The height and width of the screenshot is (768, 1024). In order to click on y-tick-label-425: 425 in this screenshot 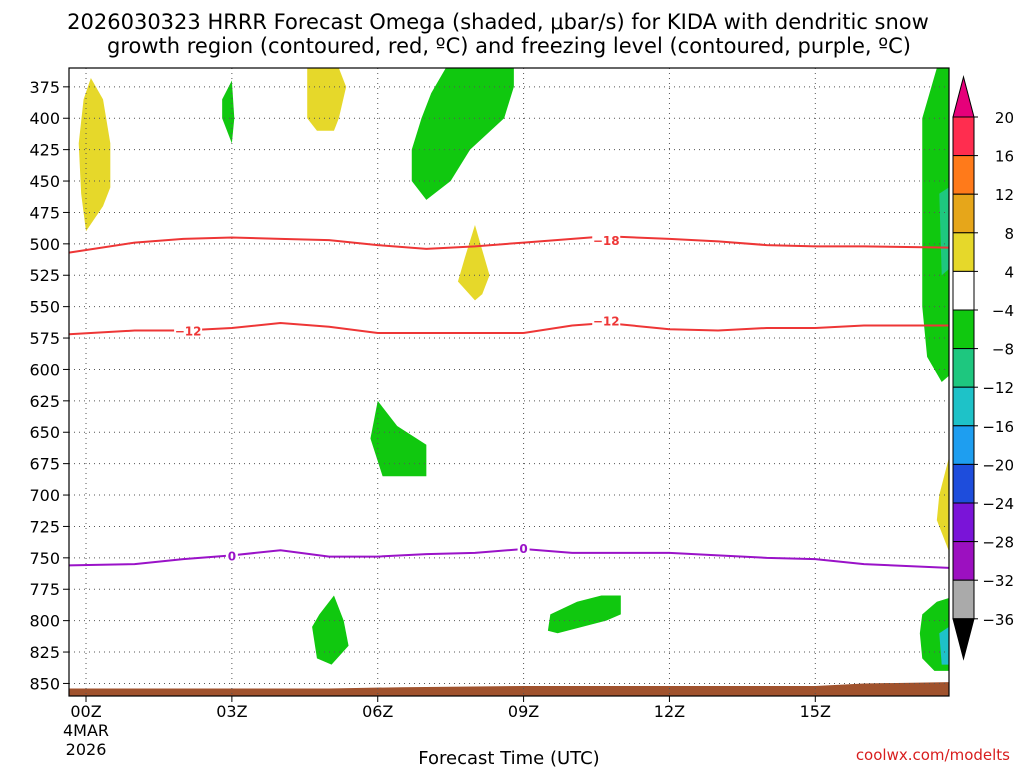, I will do `click(44, 150)`.